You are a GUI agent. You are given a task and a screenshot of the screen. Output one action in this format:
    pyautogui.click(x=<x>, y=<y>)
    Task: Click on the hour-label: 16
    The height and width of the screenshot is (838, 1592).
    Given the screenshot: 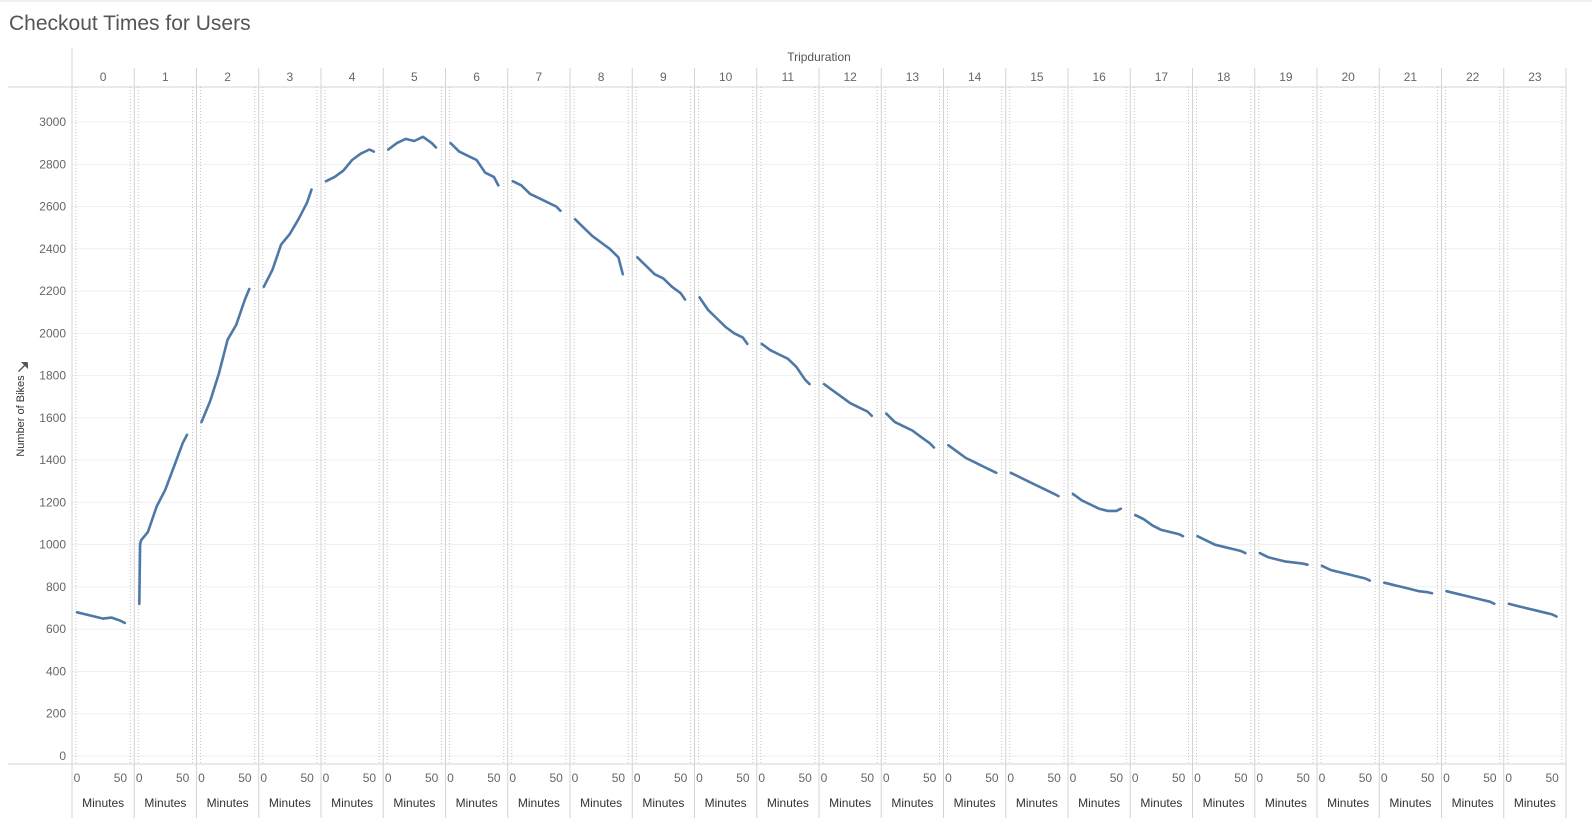 What is the action you would take?
    pyautogui.click(x=1099, y=77)
    